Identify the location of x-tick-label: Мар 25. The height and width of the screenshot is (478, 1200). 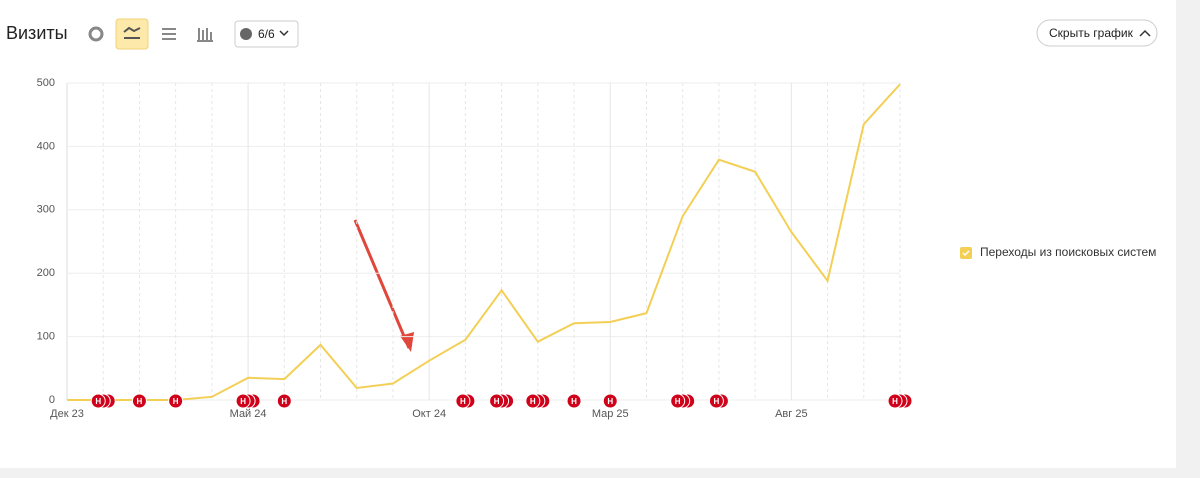
(610, 414).